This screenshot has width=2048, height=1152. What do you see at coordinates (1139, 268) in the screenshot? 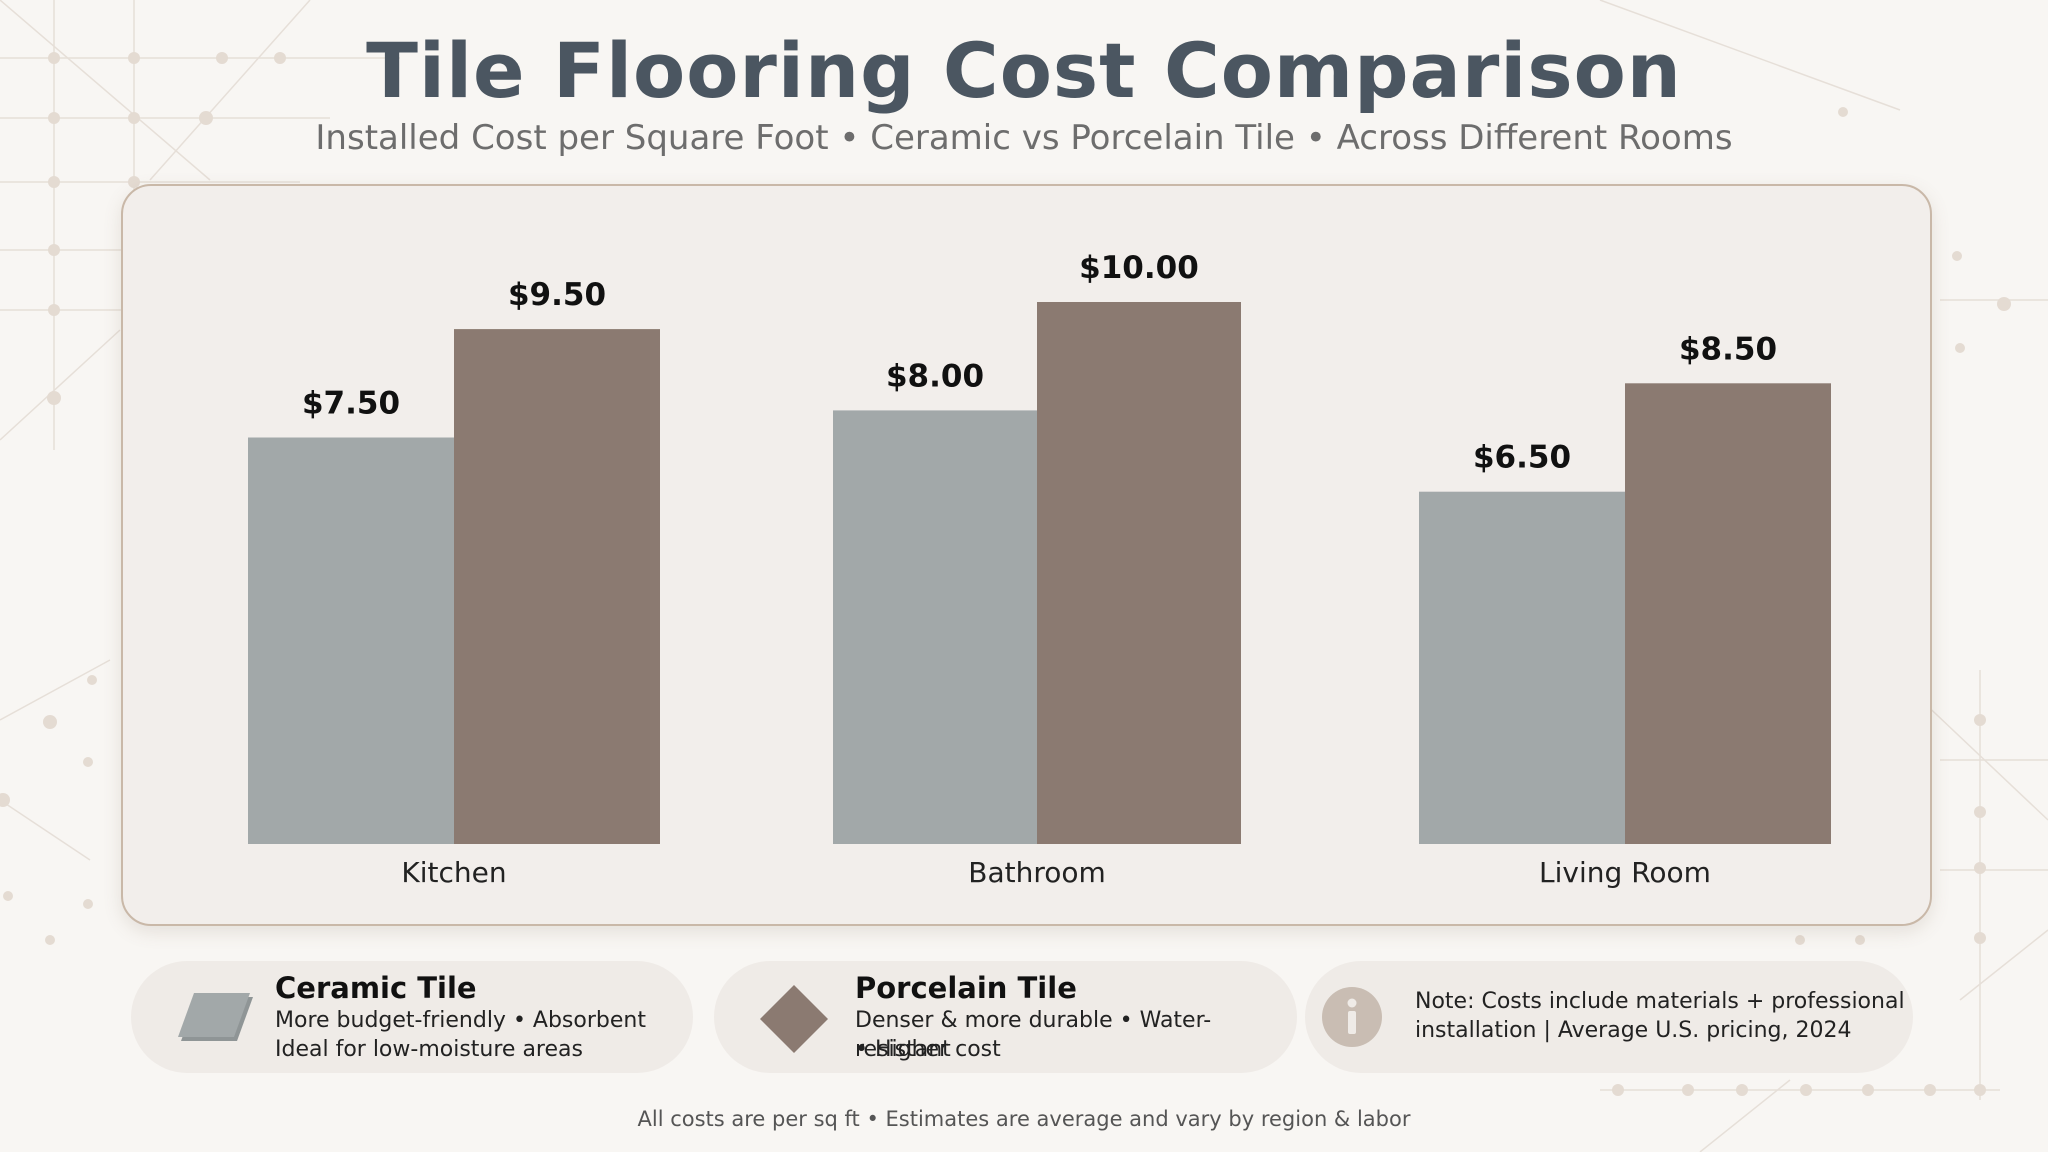
I see `value-label-porcelain-tile-bathroom: $10.00` at bounding box center [1139, 268].